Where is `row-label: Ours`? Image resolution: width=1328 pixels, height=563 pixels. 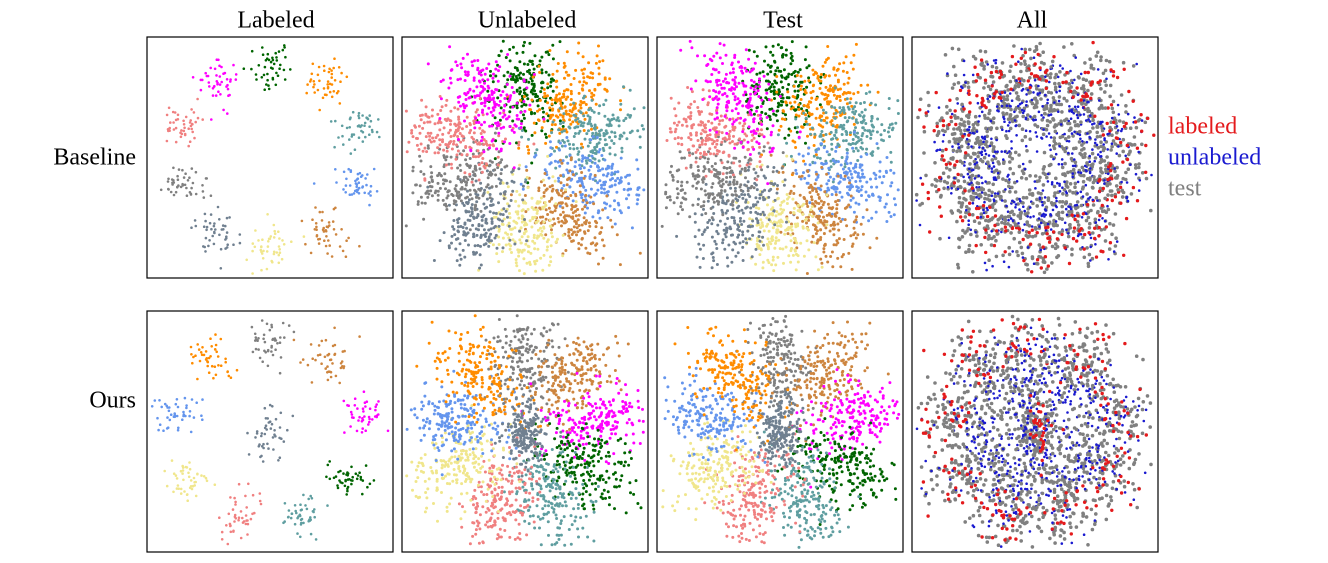 row-label: Ours is located at coordinates (112, 401).